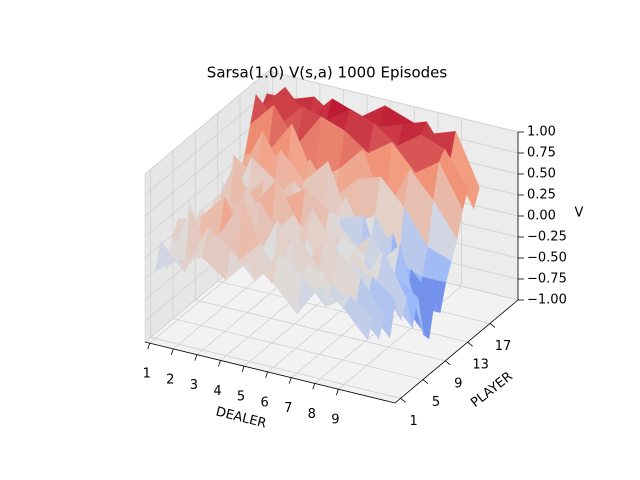 Image resolution: width=640 pixels, height=480 pixels. I want to click on z-tick-label: −0.50, so click(547, 258).